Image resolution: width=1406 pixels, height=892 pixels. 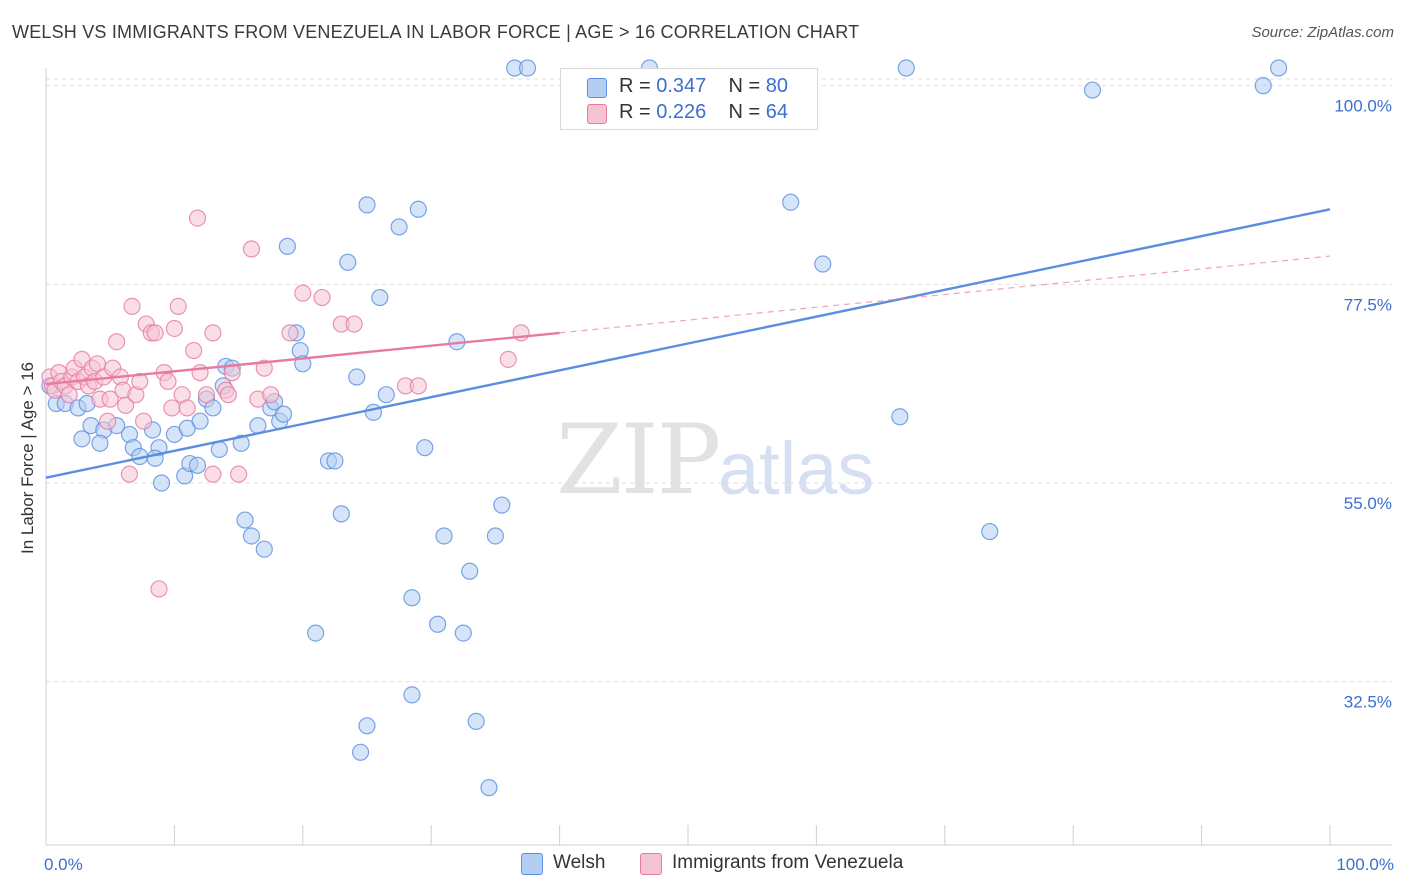 I want to click on y-axis-title: In Labor Force | Age > 16, so click(x=27, y=458).